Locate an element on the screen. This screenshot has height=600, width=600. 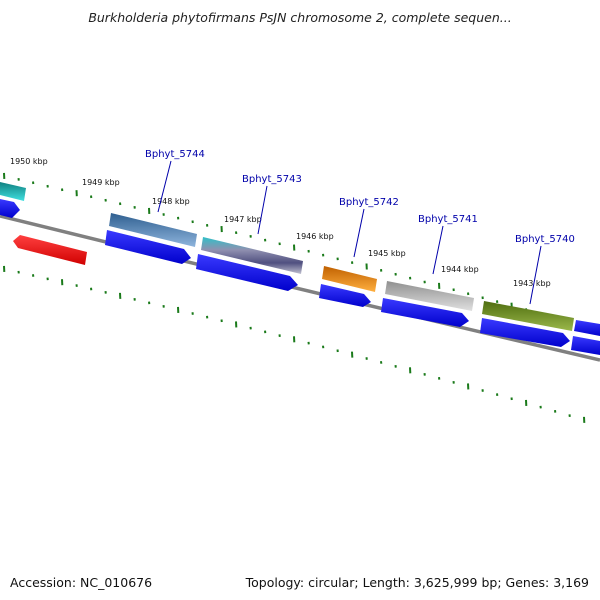
kbp-label-1949: 1949 kbp is located at coordinates (101, 182).